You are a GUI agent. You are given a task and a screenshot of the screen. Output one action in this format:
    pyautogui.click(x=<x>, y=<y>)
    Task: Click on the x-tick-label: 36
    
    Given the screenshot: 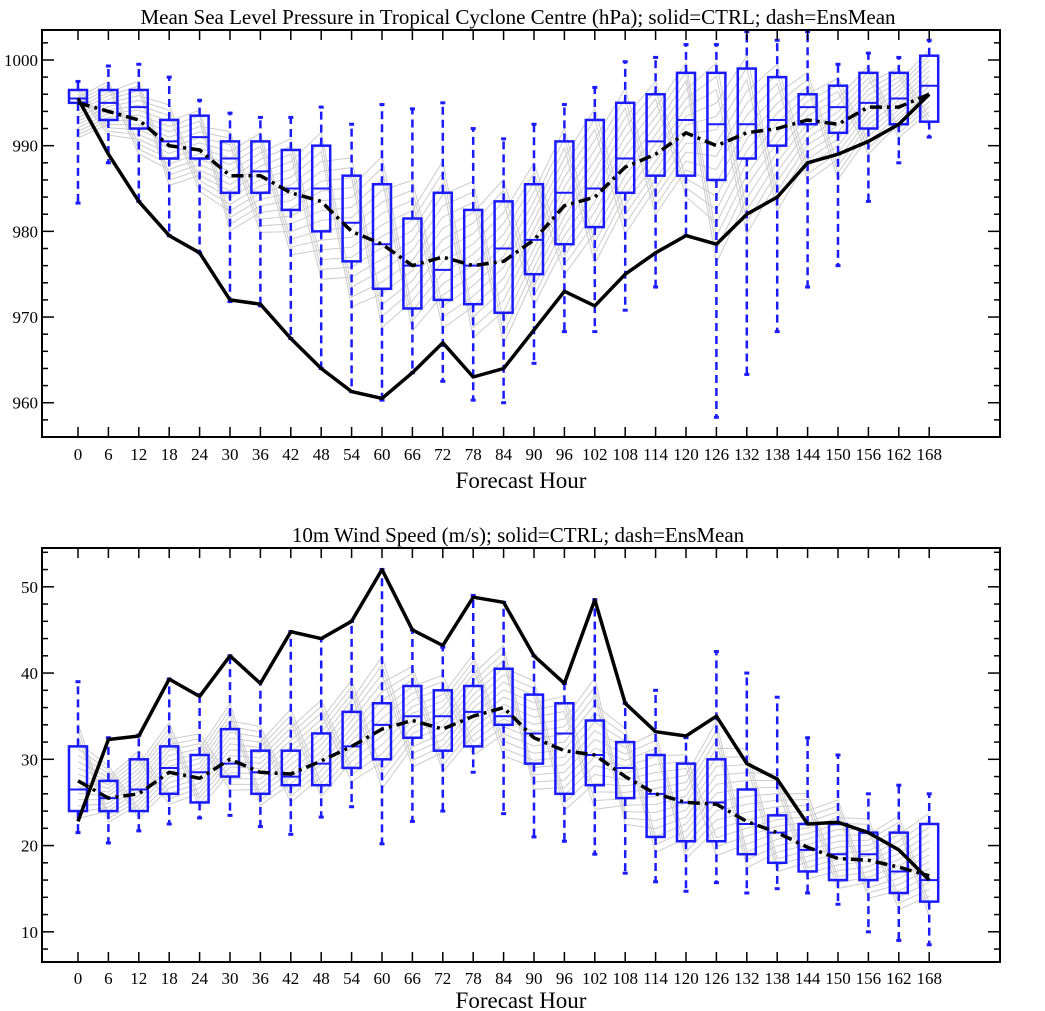 What is the action you would take?
    pyautogui.click(x=260, y=454)
    